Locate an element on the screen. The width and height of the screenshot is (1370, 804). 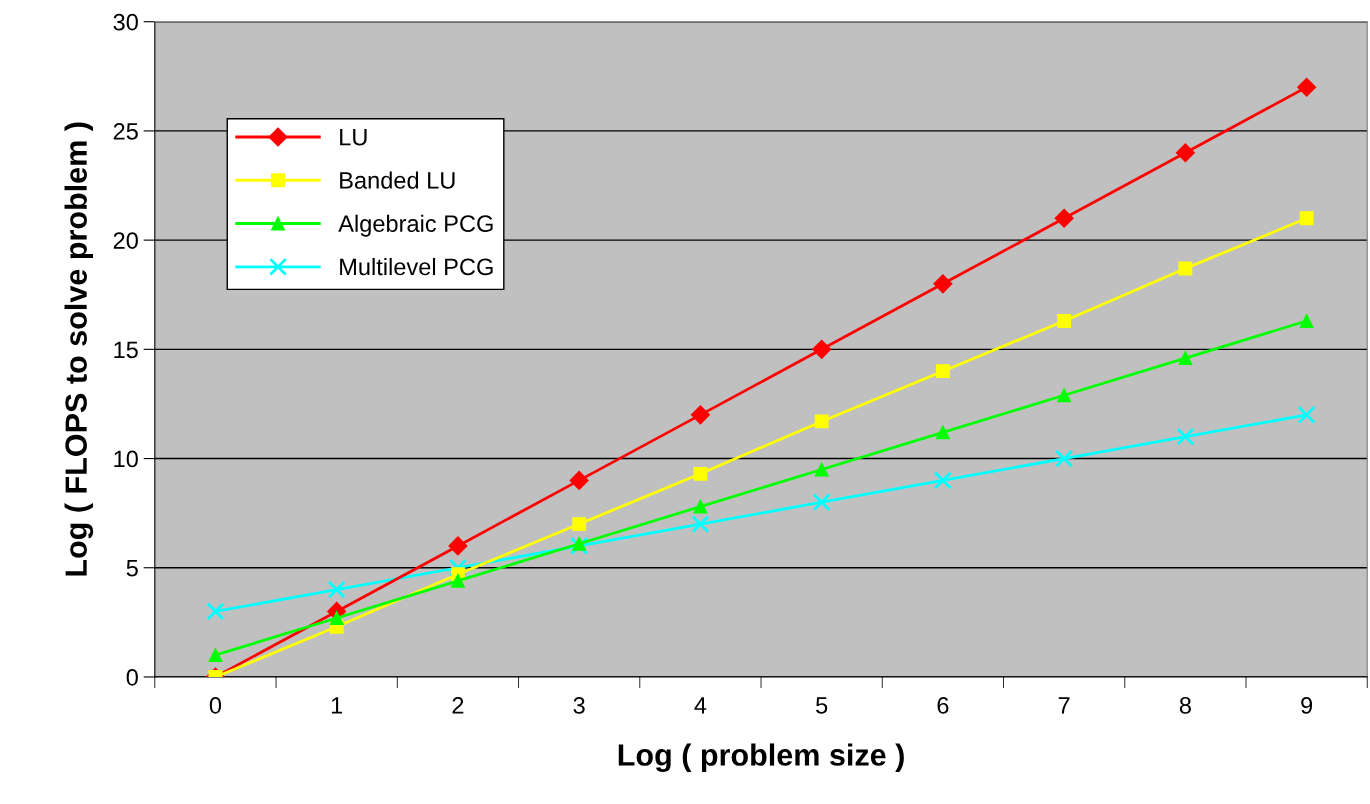
y-tick-label: 30 is located at coordinates (125, 22).